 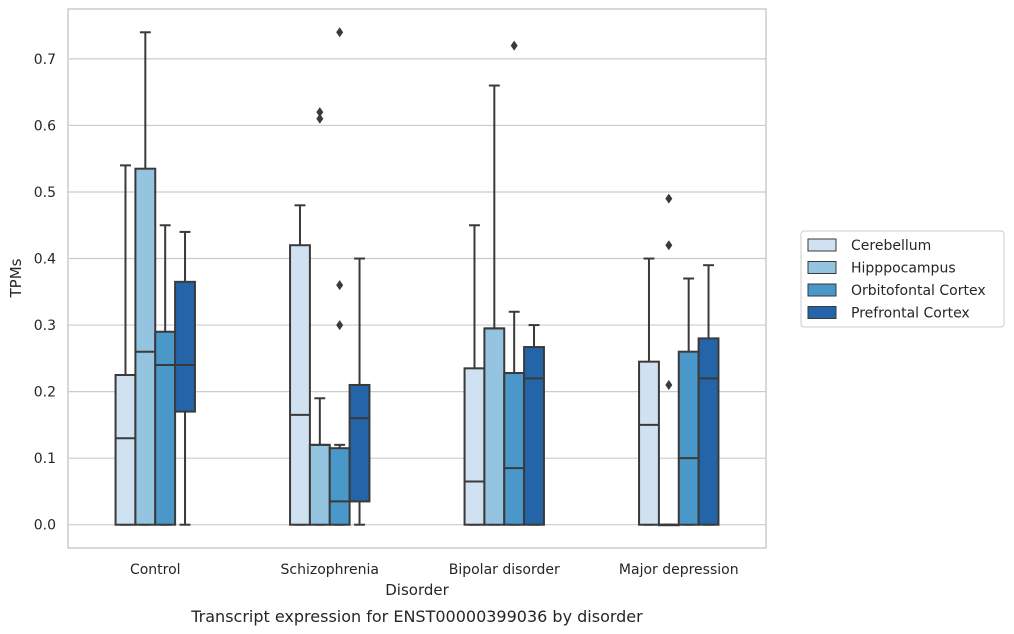 I want to click on y-tick-label: 0.0, so click(x=45, y=526).